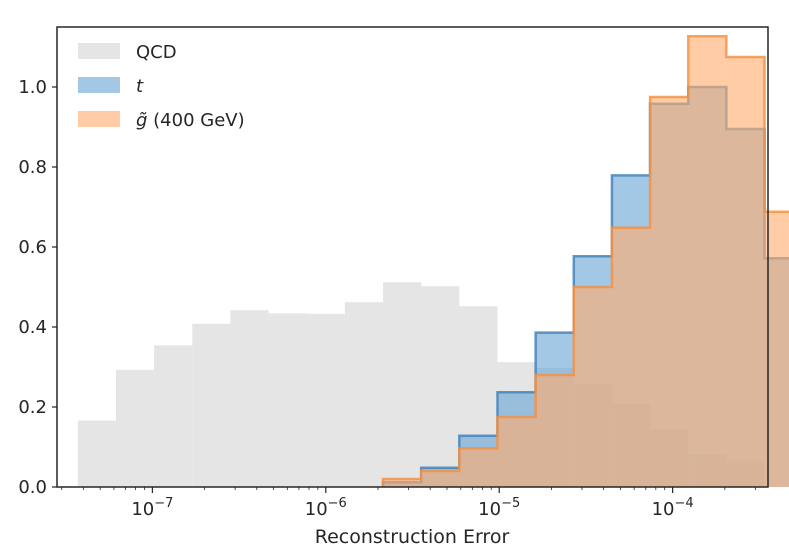  Describe the element at coordinates (32, 87) in the screenshot. I see `y-tick-label: 1.0` at that location.